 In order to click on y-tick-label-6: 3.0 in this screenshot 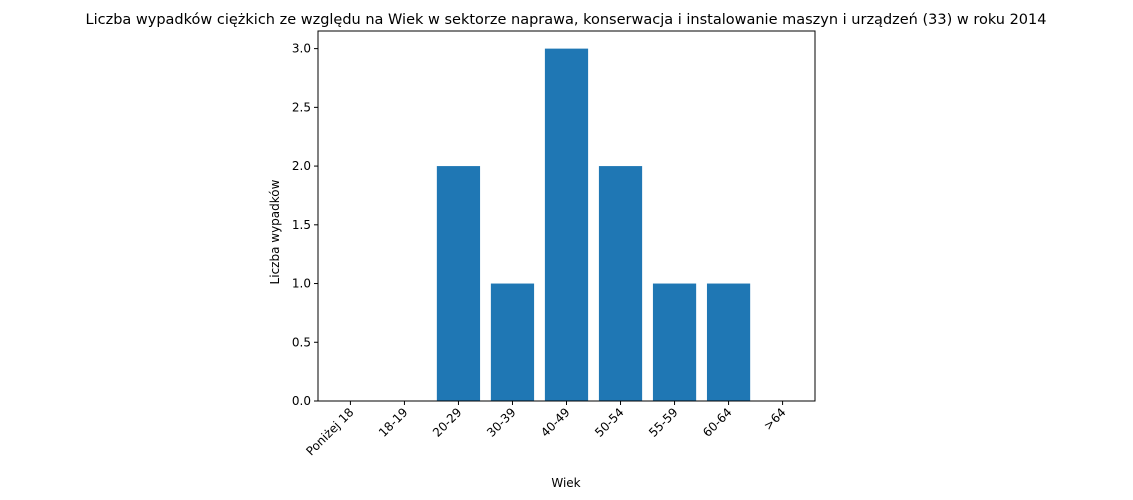, I will do `click(301, 49)`.